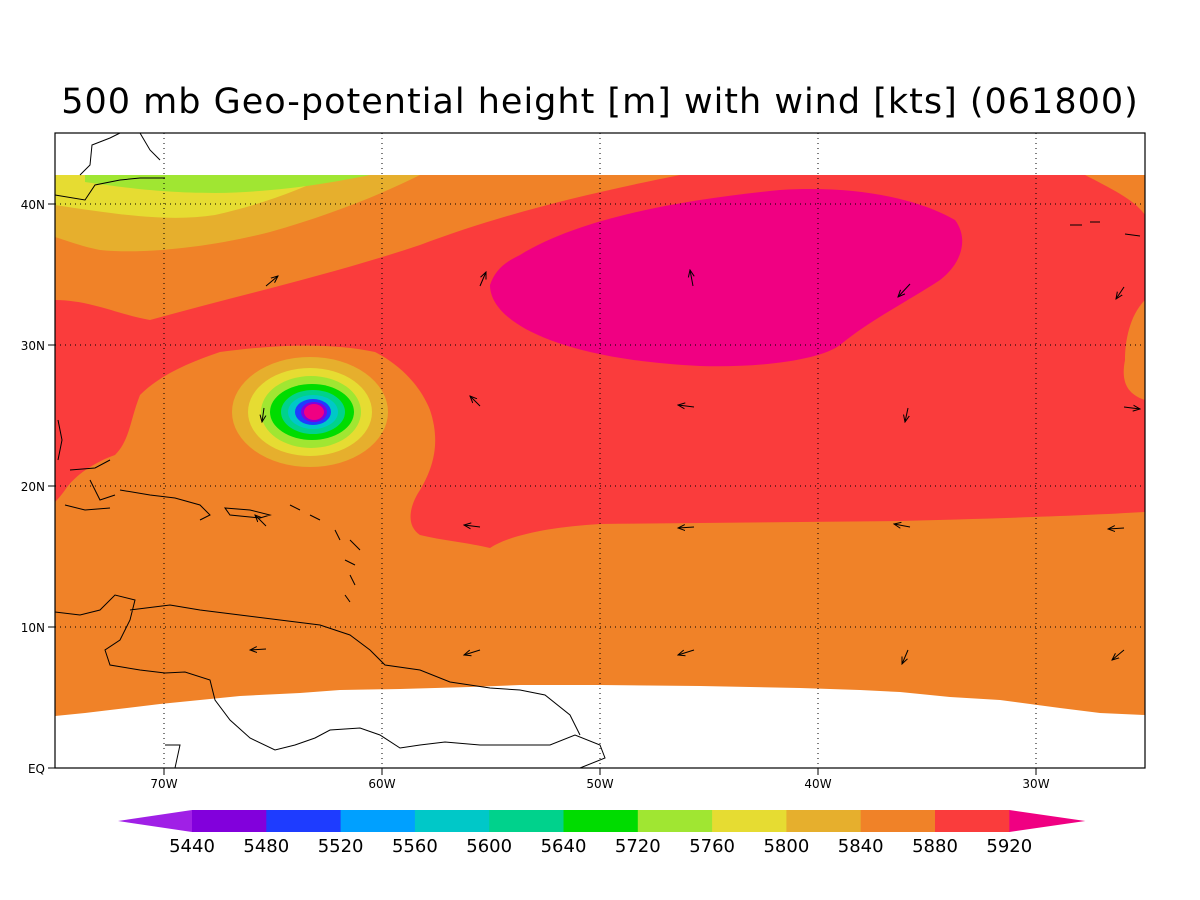 Image resolution: width=1200 pixels, height=900 pixels. I want to click on colorbar-label: 5800, so click(786, 846).